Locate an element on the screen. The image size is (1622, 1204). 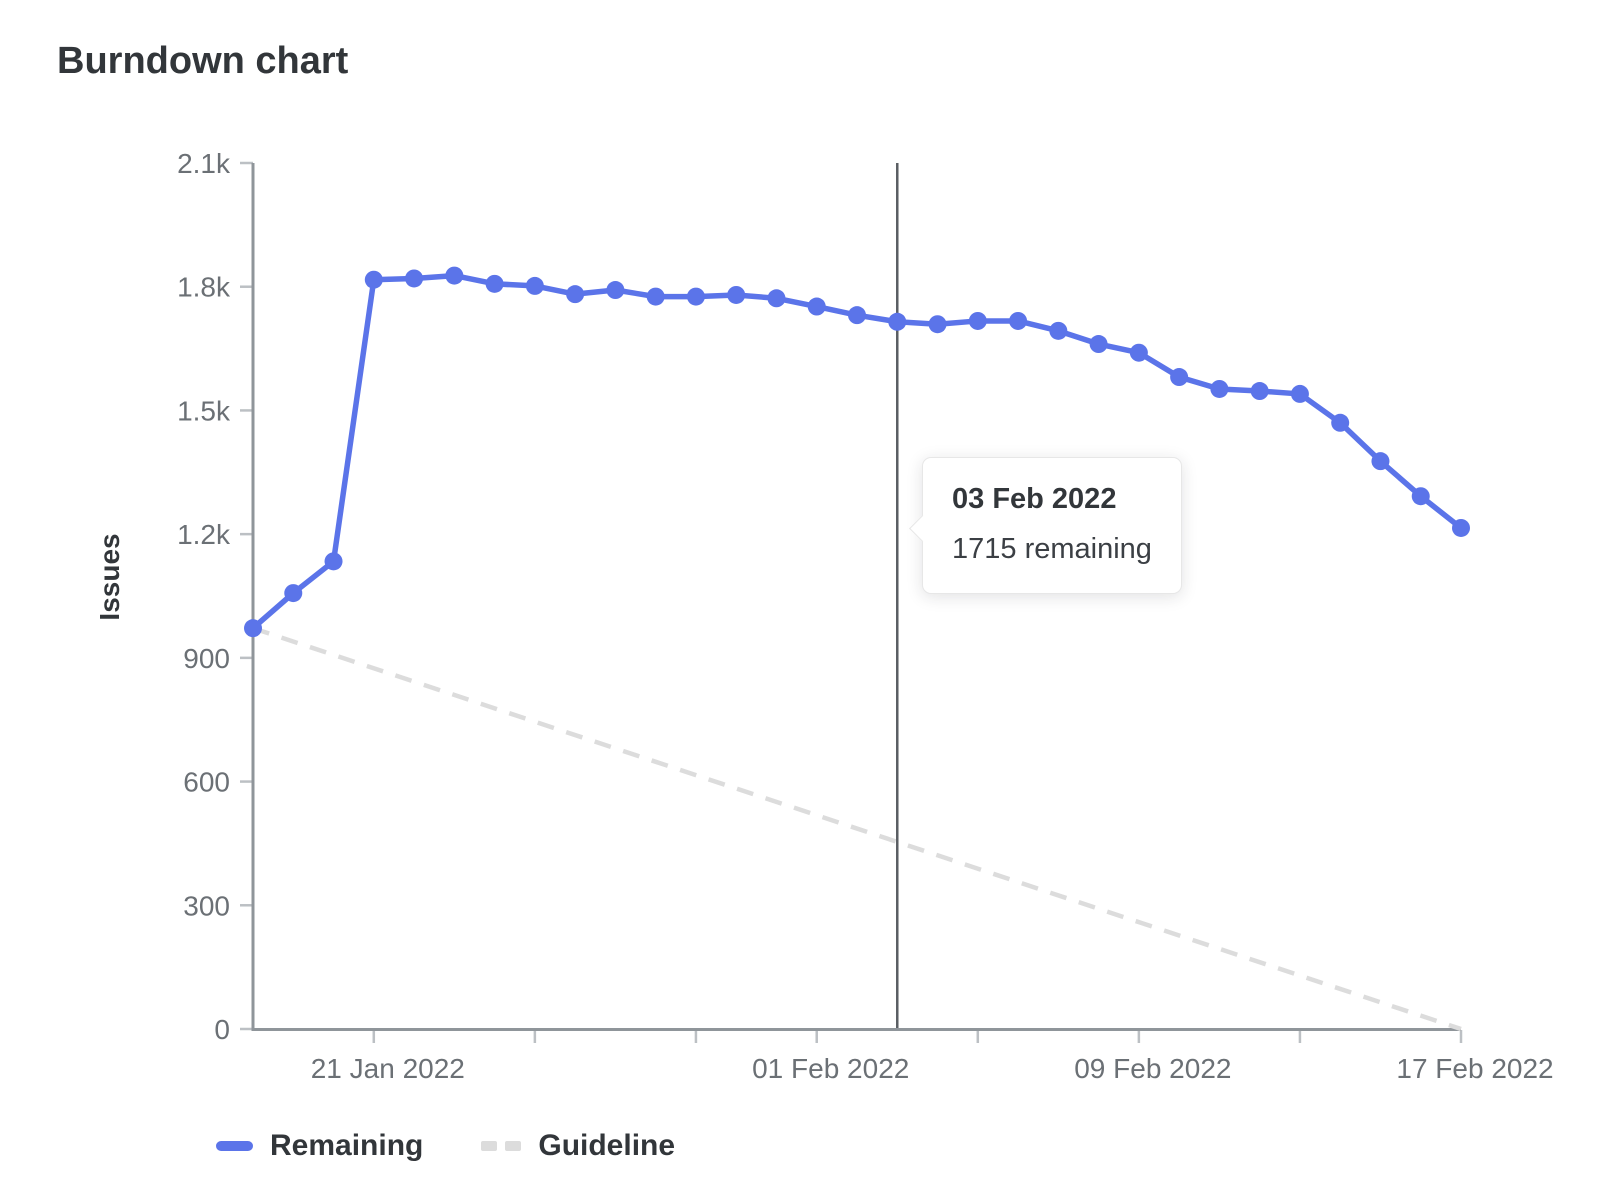
legend-item-guideline: Guideline is located at coordinates (578, 1146).